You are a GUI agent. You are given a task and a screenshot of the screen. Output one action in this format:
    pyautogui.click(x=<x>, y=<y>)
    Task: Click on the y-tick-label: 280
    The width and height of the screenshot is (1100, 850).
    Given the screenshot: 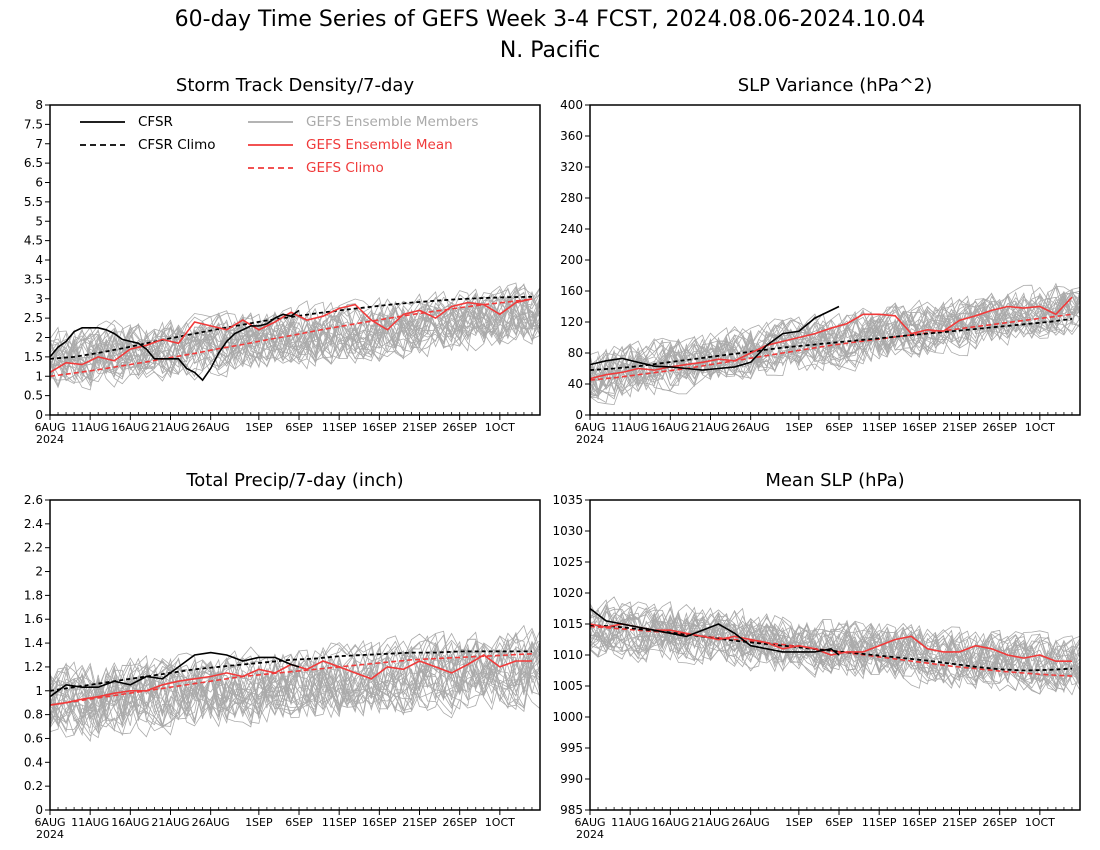 What is the action you would take?
    pyautogui.click(x=571, y=198)
    